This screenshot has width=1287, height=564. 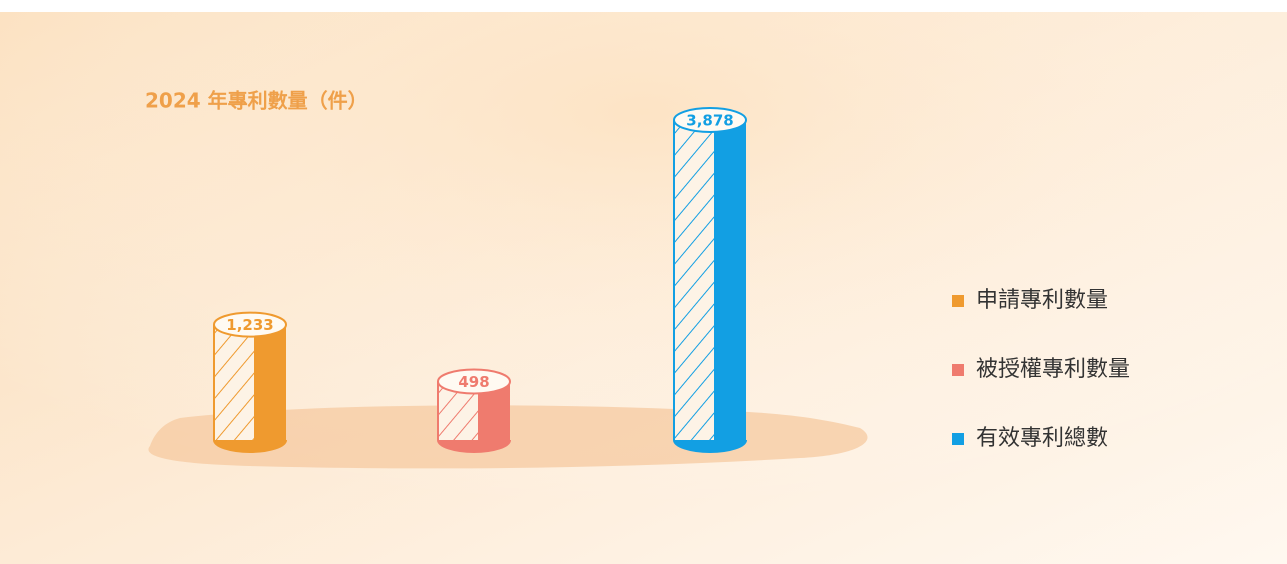 What do you see at coordinates (643, 6) in the screenshot?
I see `top-strip` at bounding box center [643, 6].